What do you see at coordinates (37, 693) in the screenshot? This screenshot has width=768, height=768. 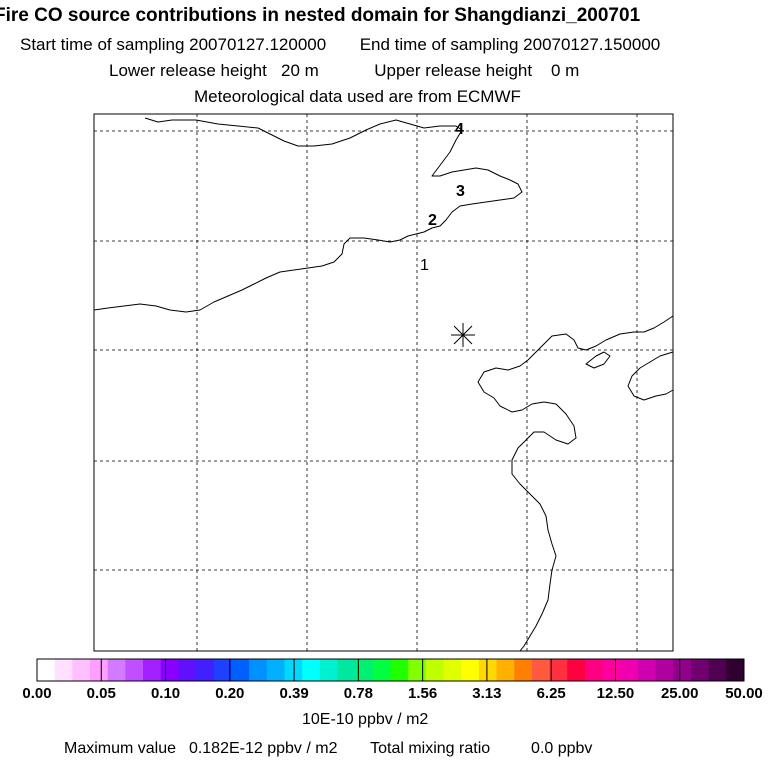 I see `colorbar-tick-label: 0.00` at bounding box center [37, 693].